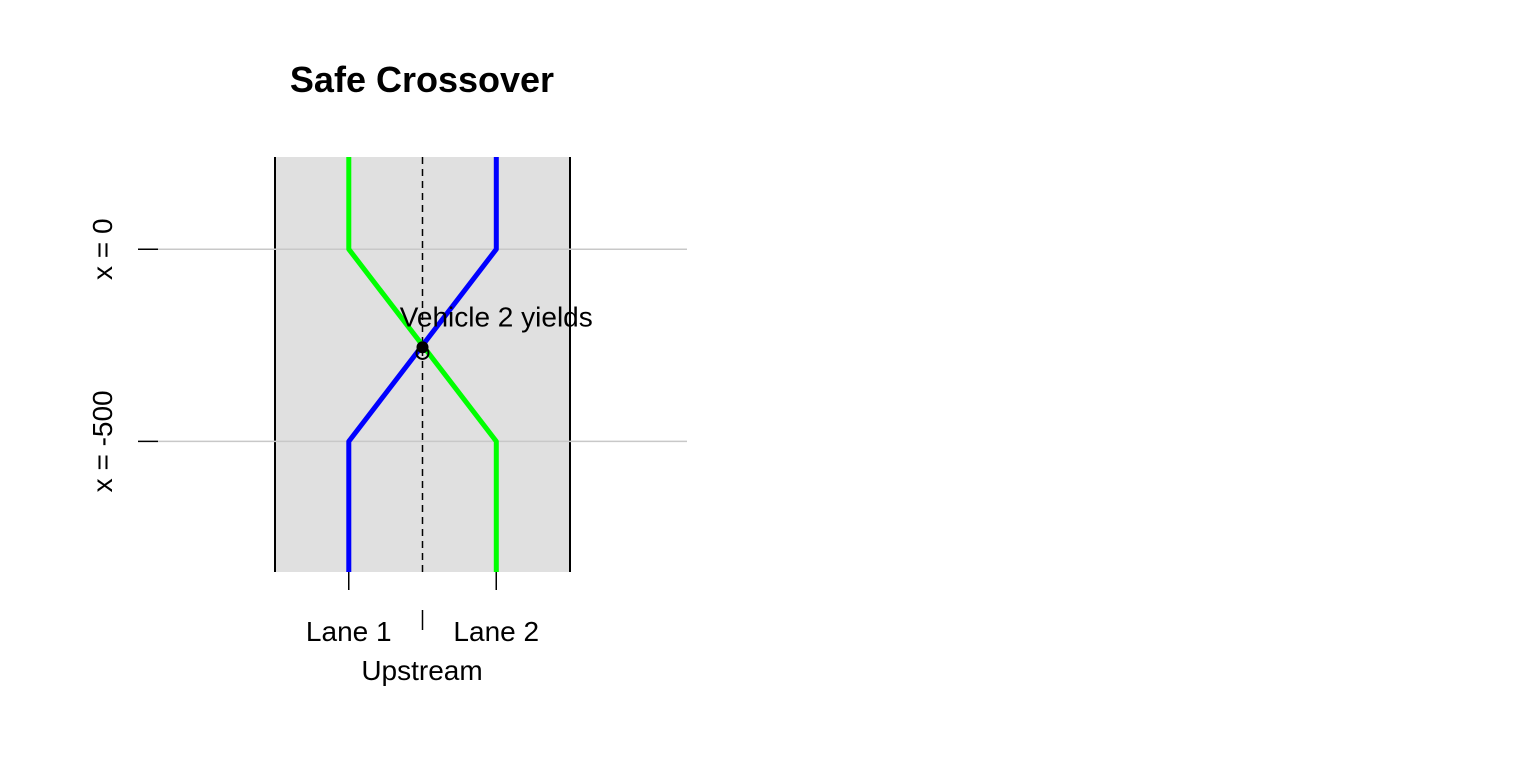  Describe the element at coordinates (349, 631) in the screenshot. I see `x-tick-label-0: Lane 1` at that location.